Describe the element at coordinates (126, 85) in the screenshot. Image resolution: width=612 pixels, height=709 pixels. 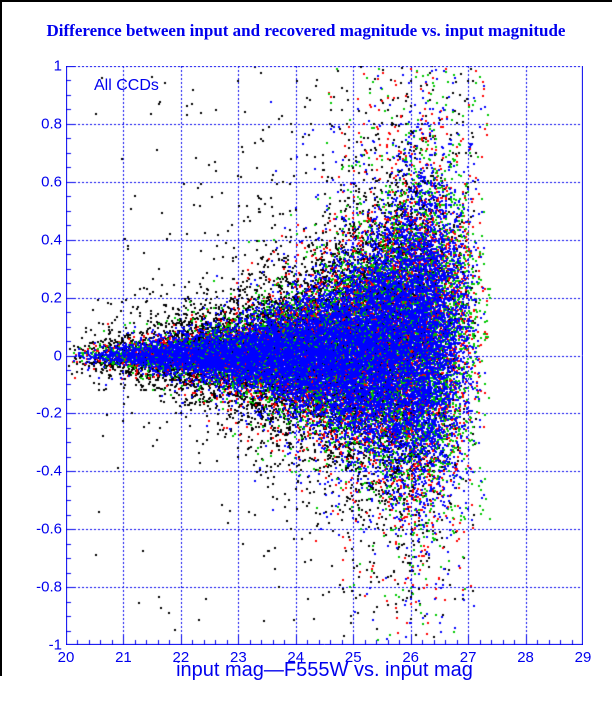
I see `annotation-all-ccds: All CCDs` at that location.